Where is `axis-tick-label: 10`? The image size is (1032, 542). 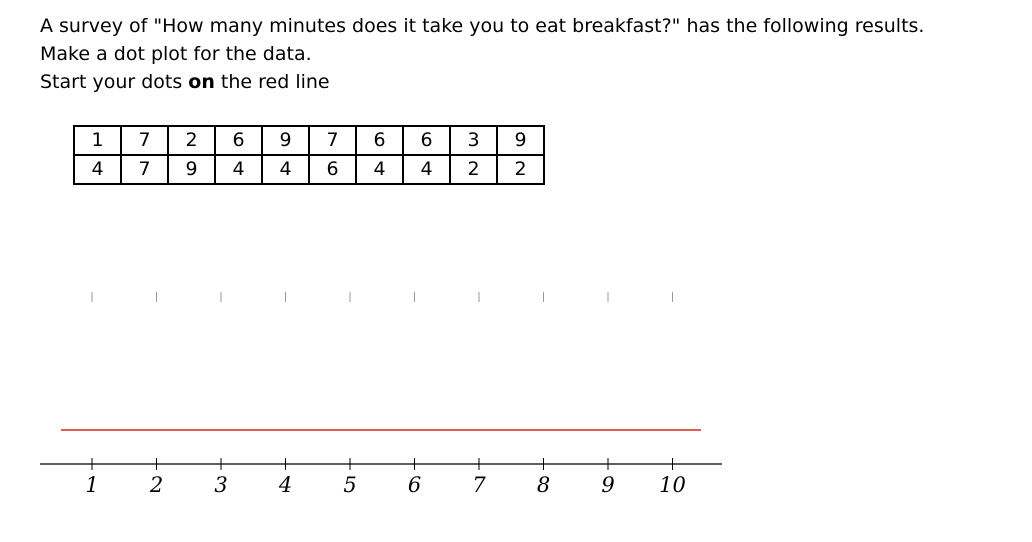
axis-tick-label: 10 is located at coordinates (672, 485).